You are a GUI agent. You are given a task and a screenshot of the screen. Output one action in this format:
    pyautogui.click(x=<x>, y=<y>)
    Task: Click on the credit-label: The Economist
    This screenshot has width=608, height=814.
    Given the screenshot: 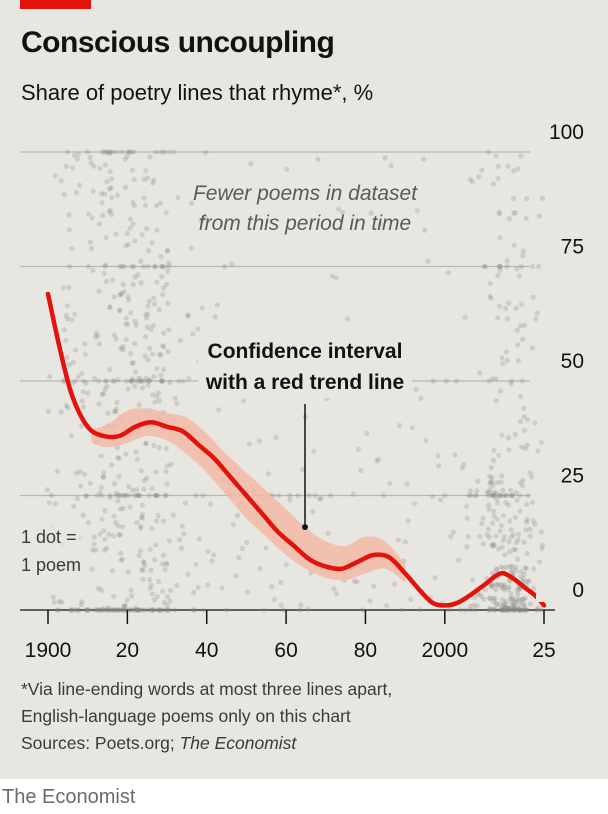 What is the action you would take?
    pyautogui.click(x=69, y=797)
    